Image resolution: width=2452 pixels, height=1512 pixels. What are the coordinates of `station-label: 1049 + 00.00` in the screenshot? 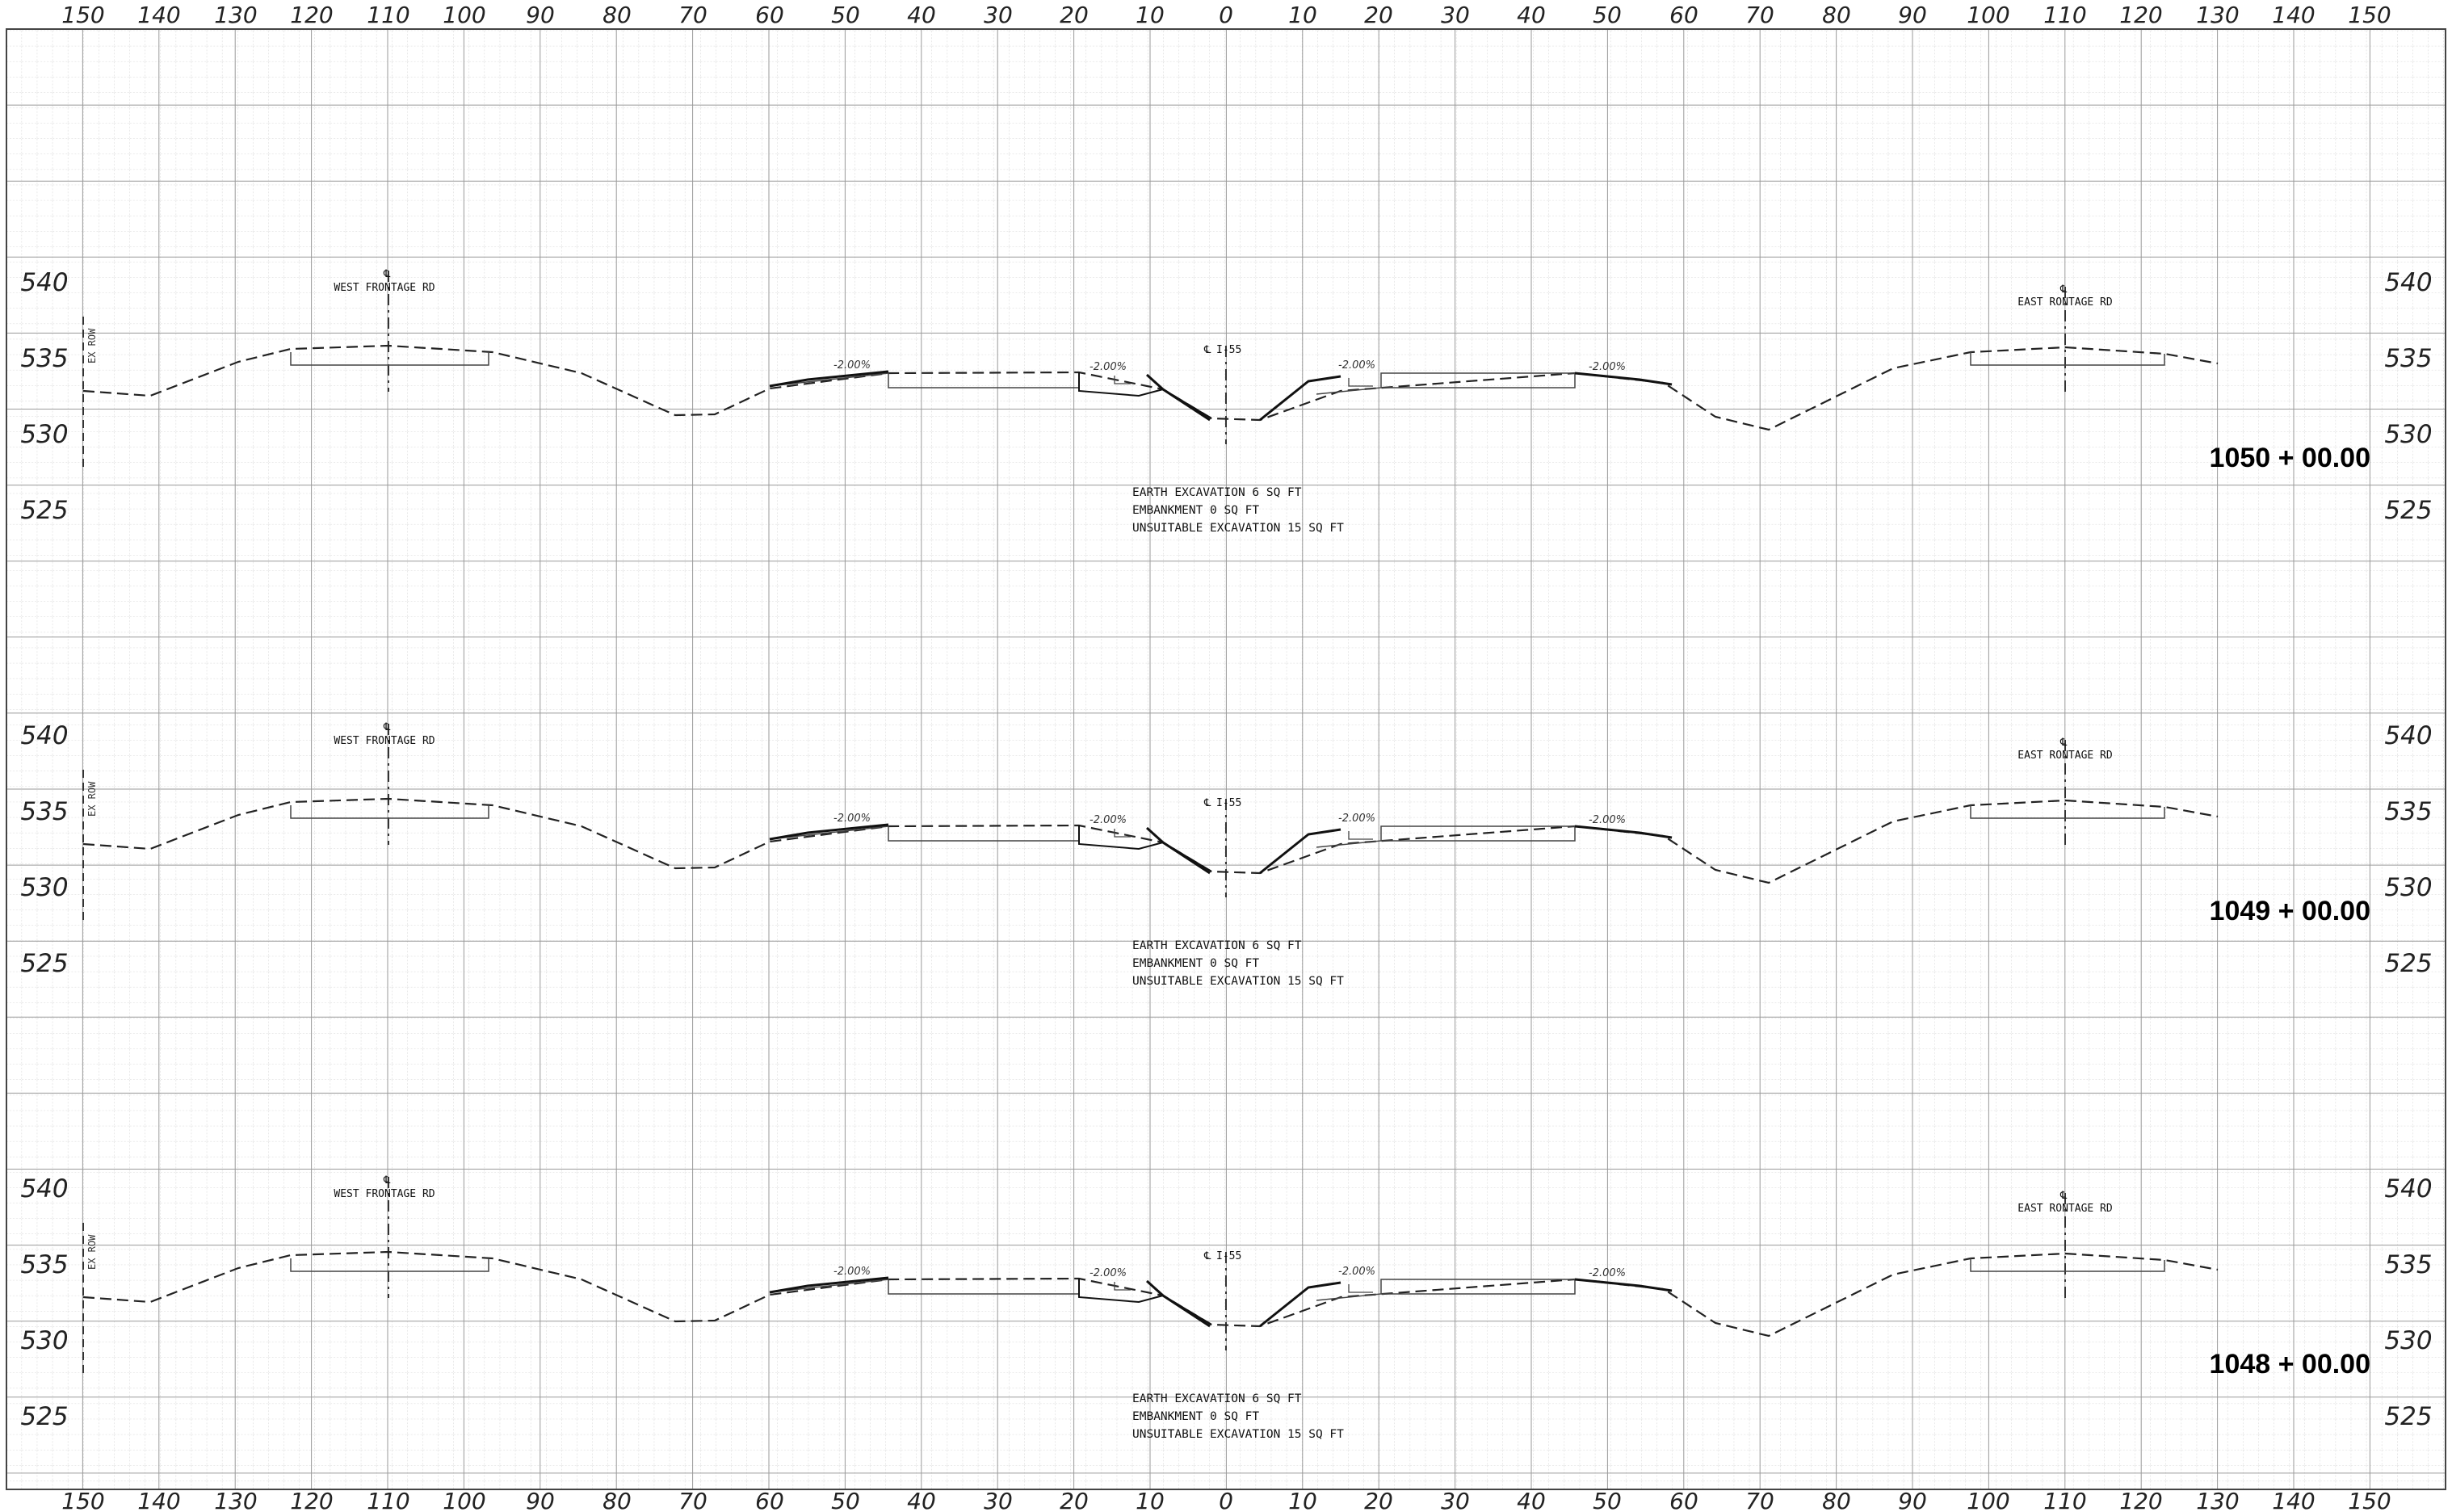 It's located at (2290, 911).